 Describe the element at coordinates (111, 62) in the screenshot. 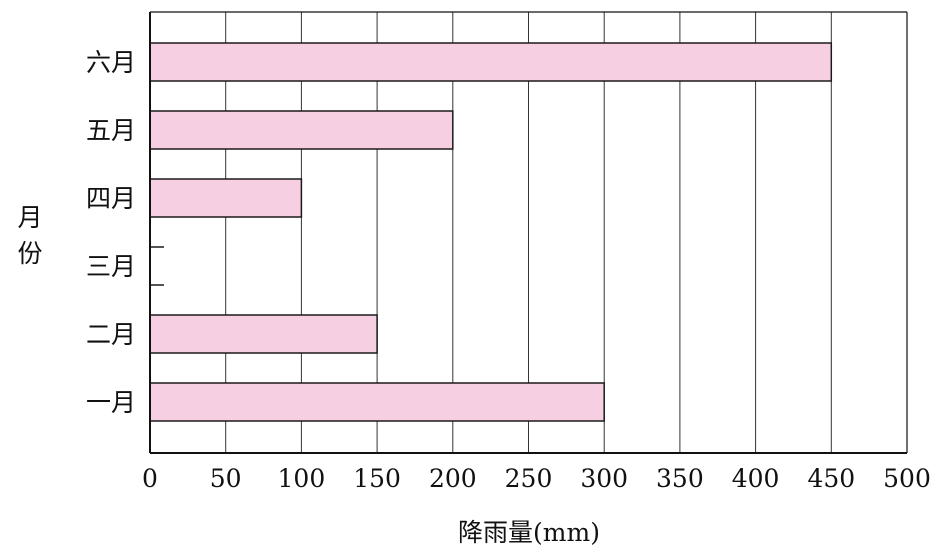

I see `y-category-label-六月: 六月` at that location.